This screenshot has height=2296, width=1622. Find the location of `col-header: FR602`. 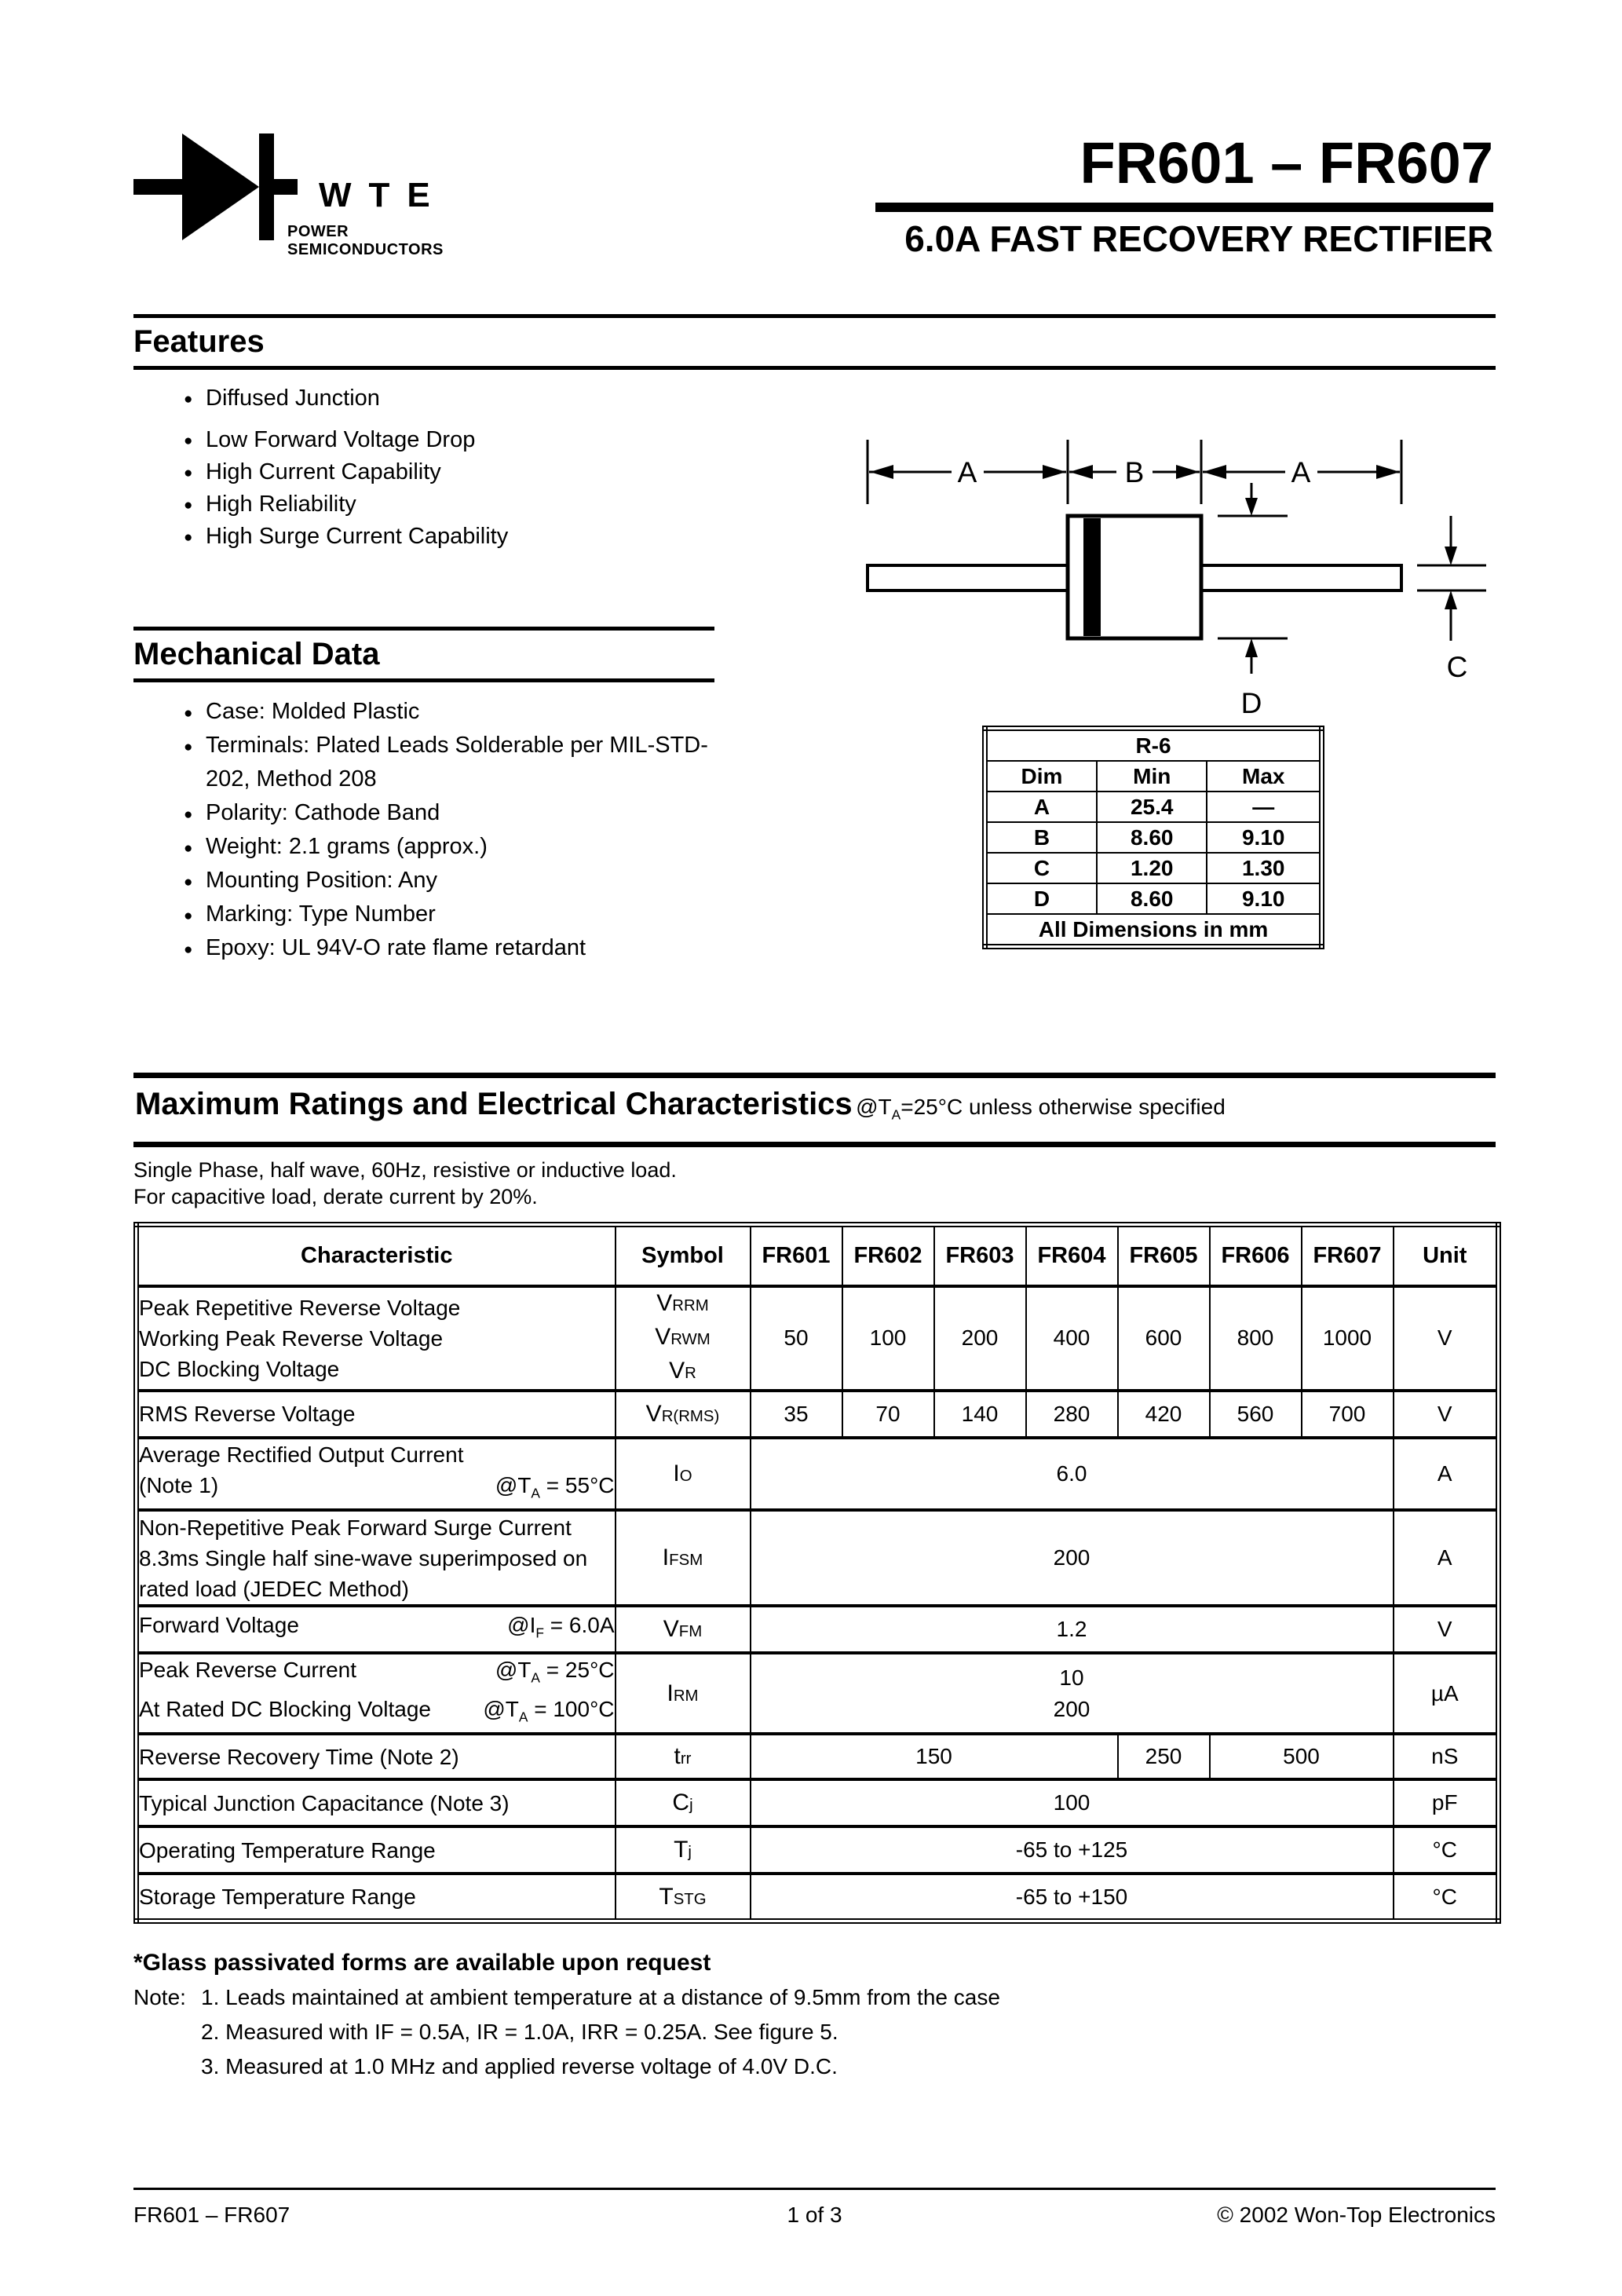

col-header: FR602 is located at coordinates (888, 1256).